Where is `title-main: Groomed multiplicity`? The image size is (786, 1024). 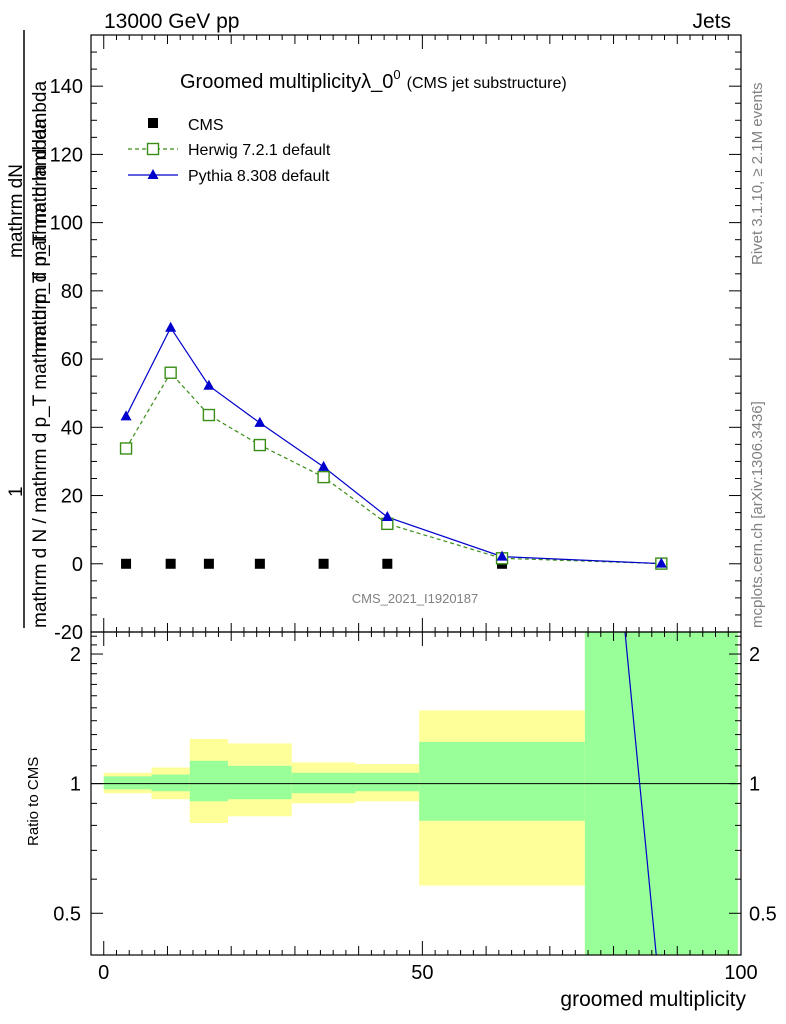 title-main: Groomed multiplicity is located at coordinates (270, 82).